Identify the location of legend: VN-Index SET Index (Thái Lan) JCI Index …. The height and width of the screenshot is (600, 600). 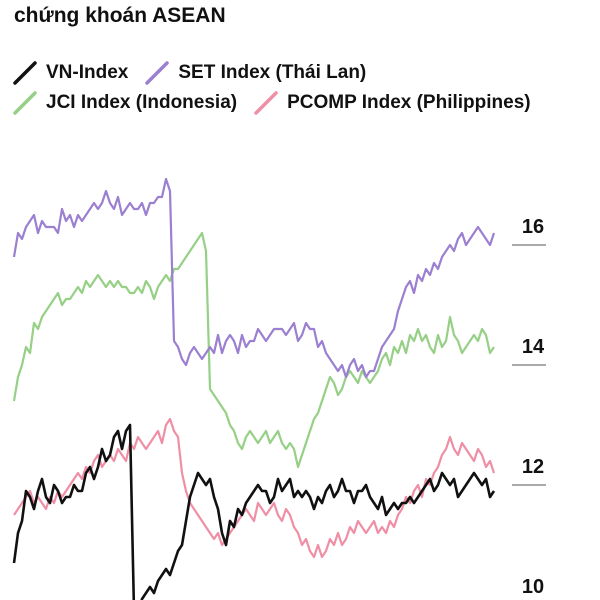
(300, 88).